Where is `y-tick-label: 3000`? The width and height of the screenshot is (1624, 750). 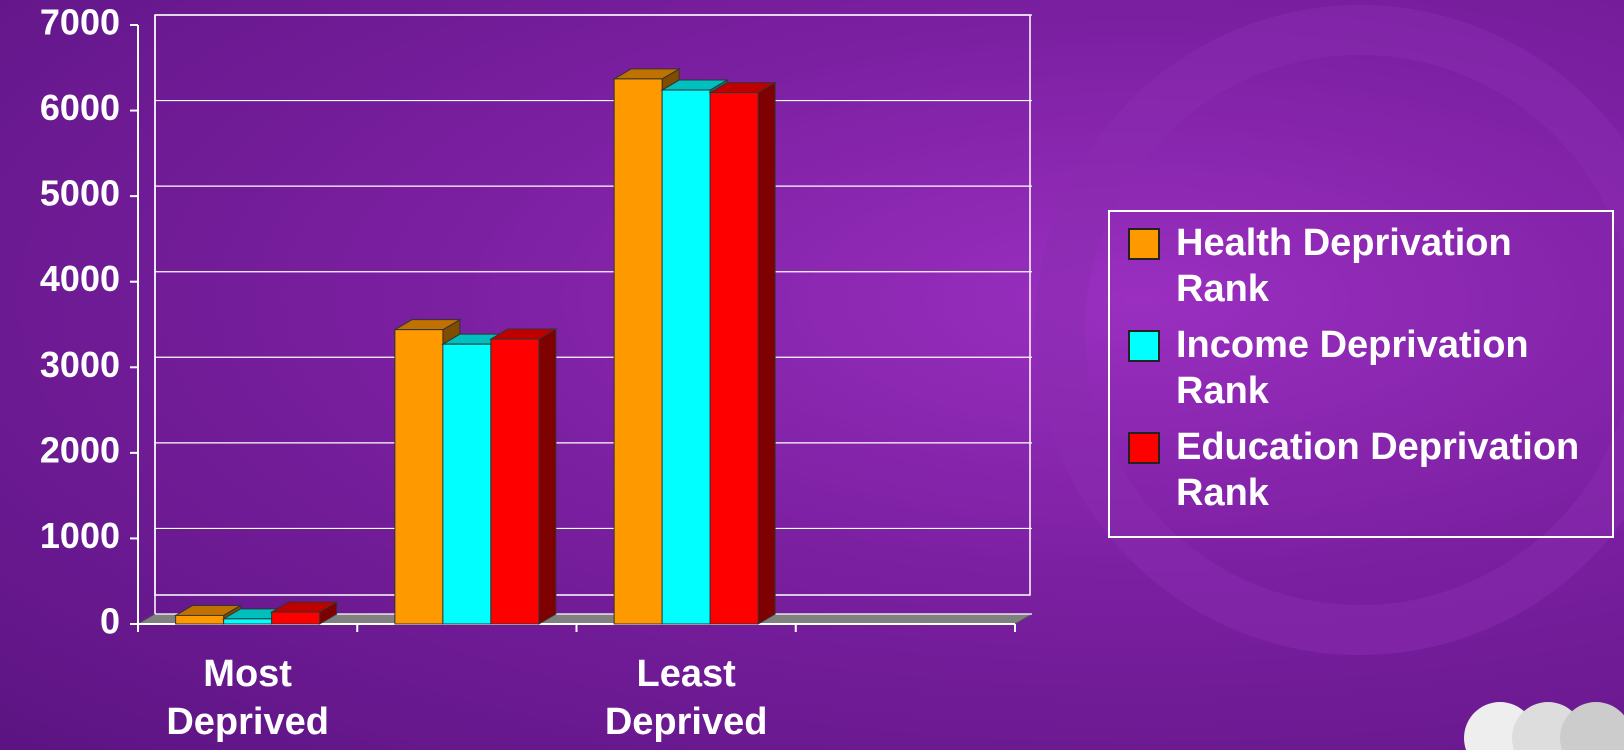 y-tick-label: 3000 is located at coordinates (80, 364).